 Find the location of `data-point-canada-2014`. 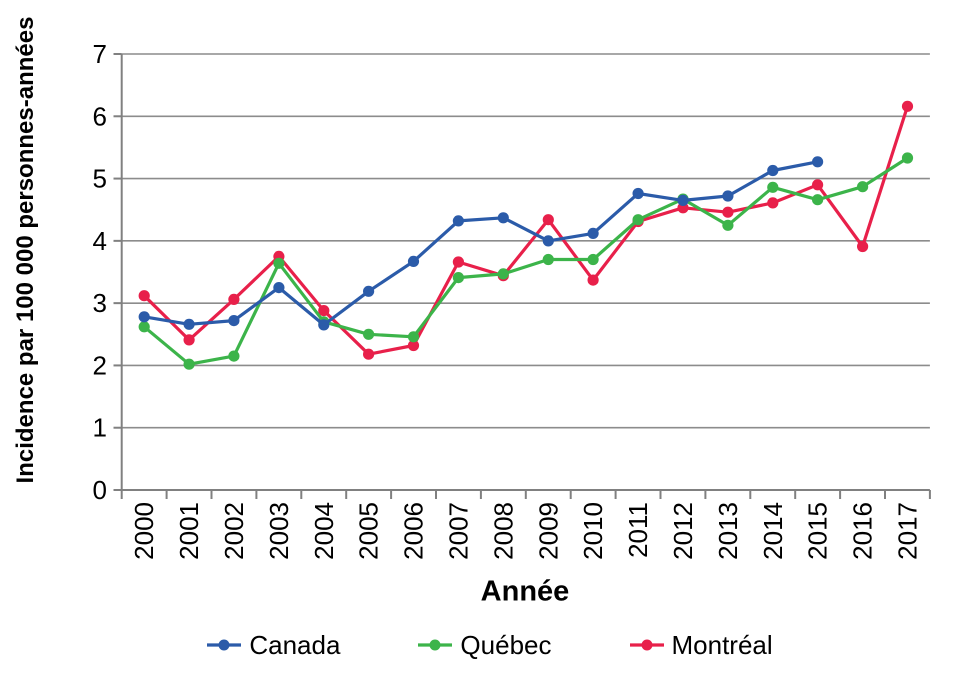

data-point-canada-2014 is located at coordinates (773, 170).